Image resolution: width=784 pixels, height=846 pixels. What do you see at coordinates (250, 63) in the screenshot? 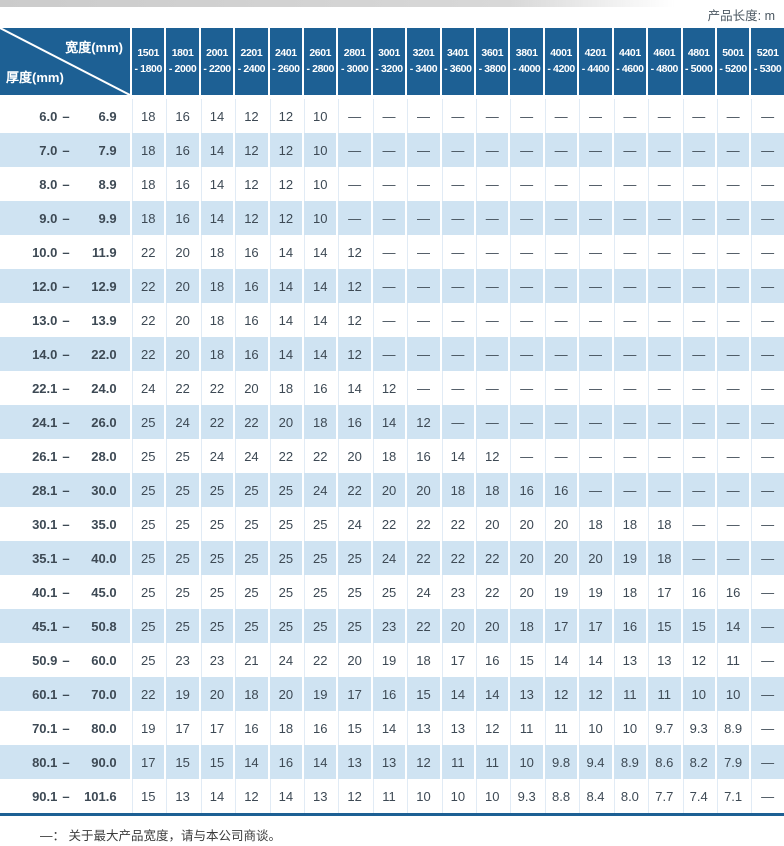
I see `width-range-header: 2201- 2400` at bounding box center [250, 63].